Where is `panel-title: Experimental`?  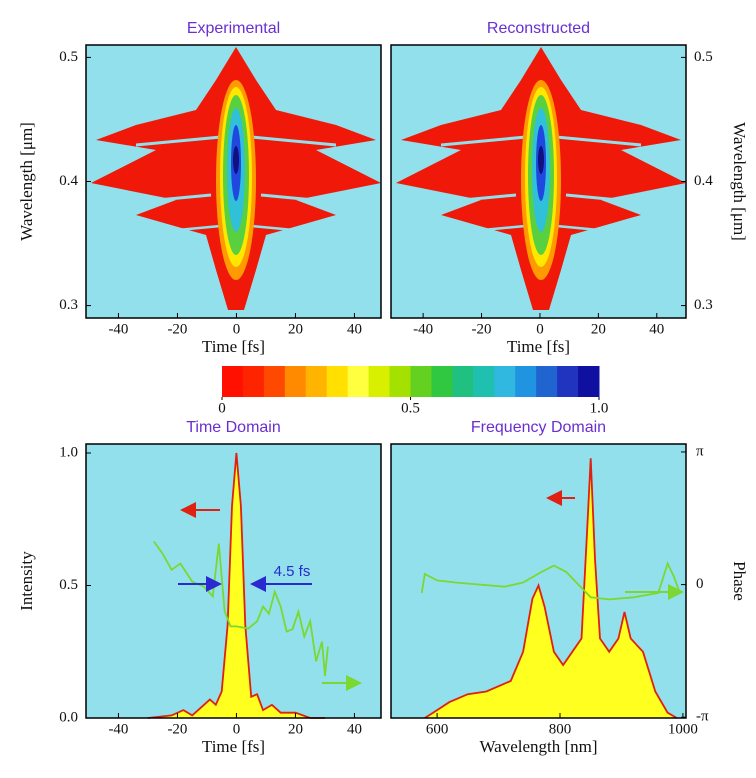 panel-title: Experimental is located at coordinates (233, 28).